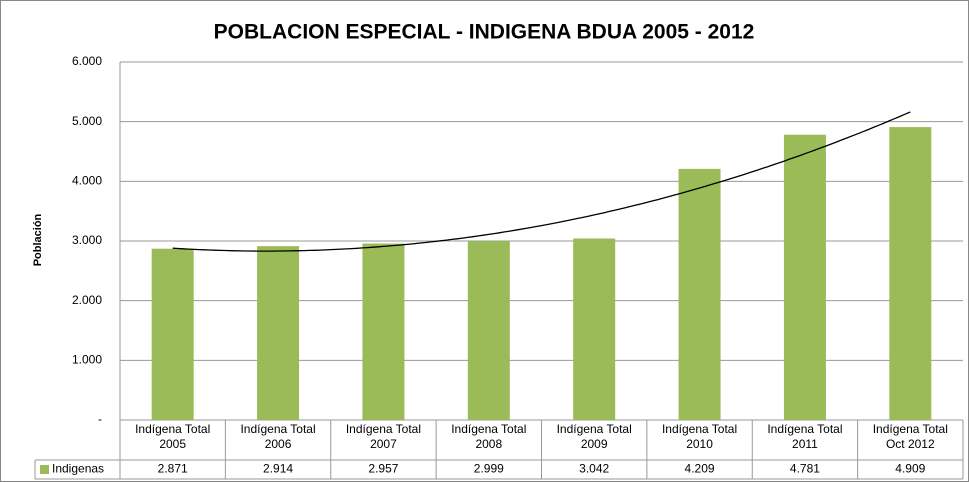 Image resolution: width=969 pixels, height=482 pixels. What do you see at coordinates (44, 469) in the screenshot?
I see `legend-swatch` at bounding box center [44, 469].